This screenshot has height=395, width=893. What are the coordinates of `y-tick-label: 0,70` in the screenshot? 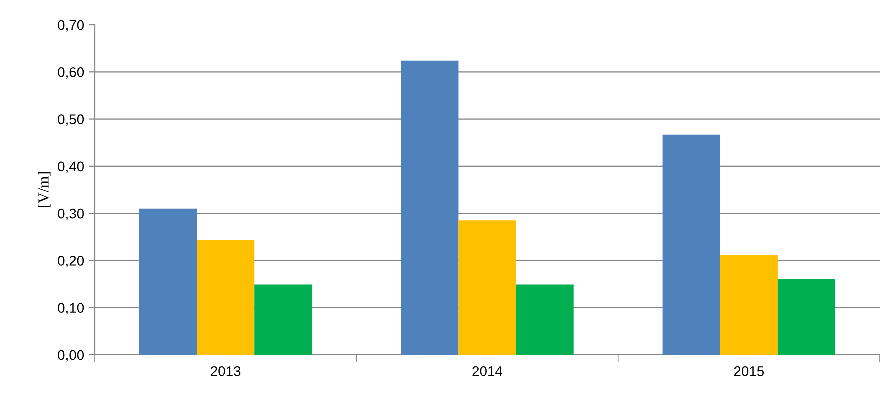 It's located at (71, 26).